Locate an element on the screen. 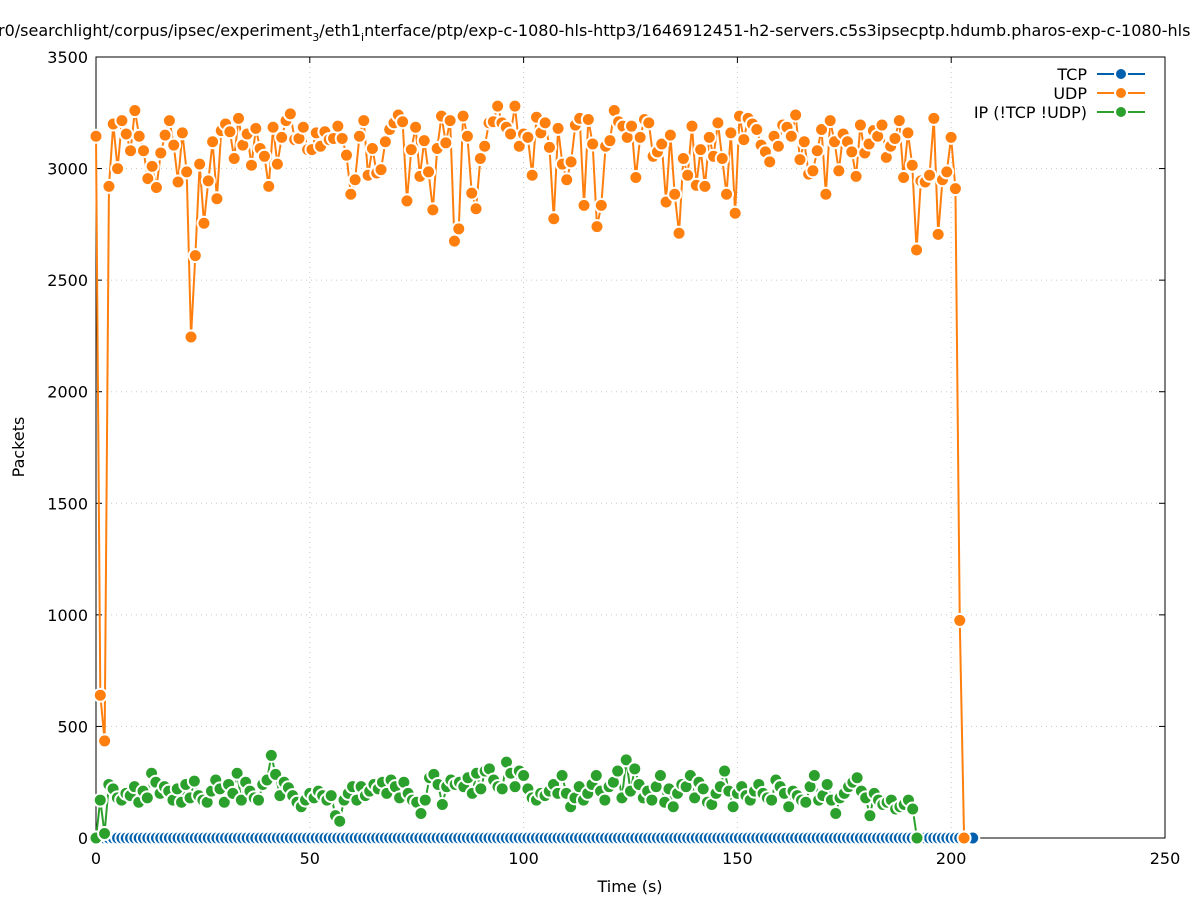 The width and height of the screenshot is (1197, 904). x-tick-label: 150 is located at coordinates (737, 858).